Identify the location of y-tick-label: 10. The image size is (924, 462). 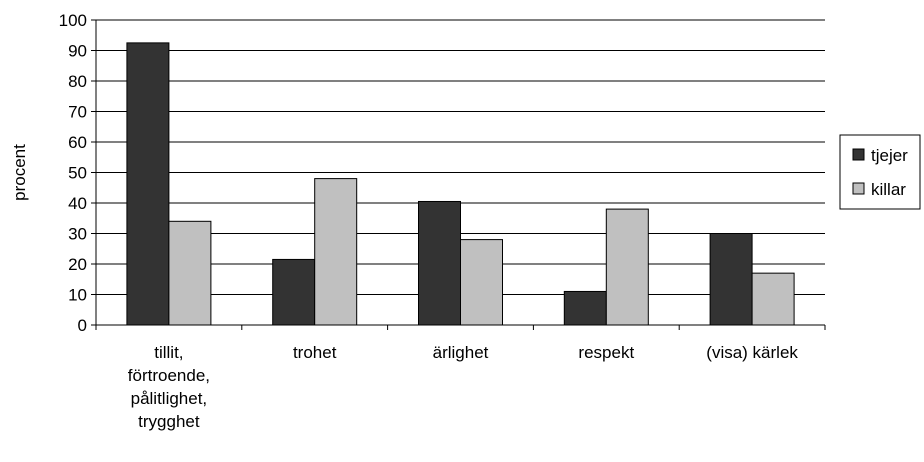
(77, 295).